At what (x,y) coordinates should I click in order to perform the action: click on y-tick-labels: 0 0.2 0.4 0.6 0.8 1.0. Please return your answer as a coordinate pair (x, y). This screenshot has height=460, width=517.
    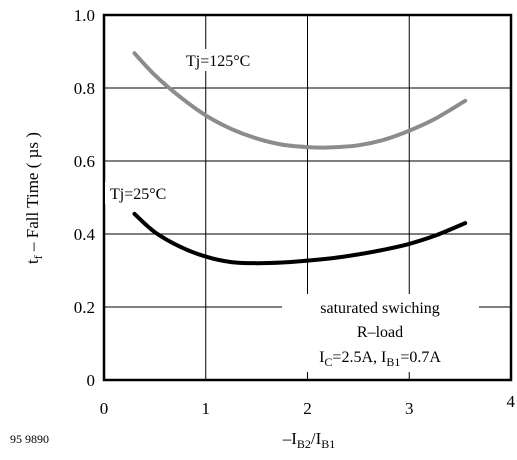
    Looking at the image, I should click on (85, 198).